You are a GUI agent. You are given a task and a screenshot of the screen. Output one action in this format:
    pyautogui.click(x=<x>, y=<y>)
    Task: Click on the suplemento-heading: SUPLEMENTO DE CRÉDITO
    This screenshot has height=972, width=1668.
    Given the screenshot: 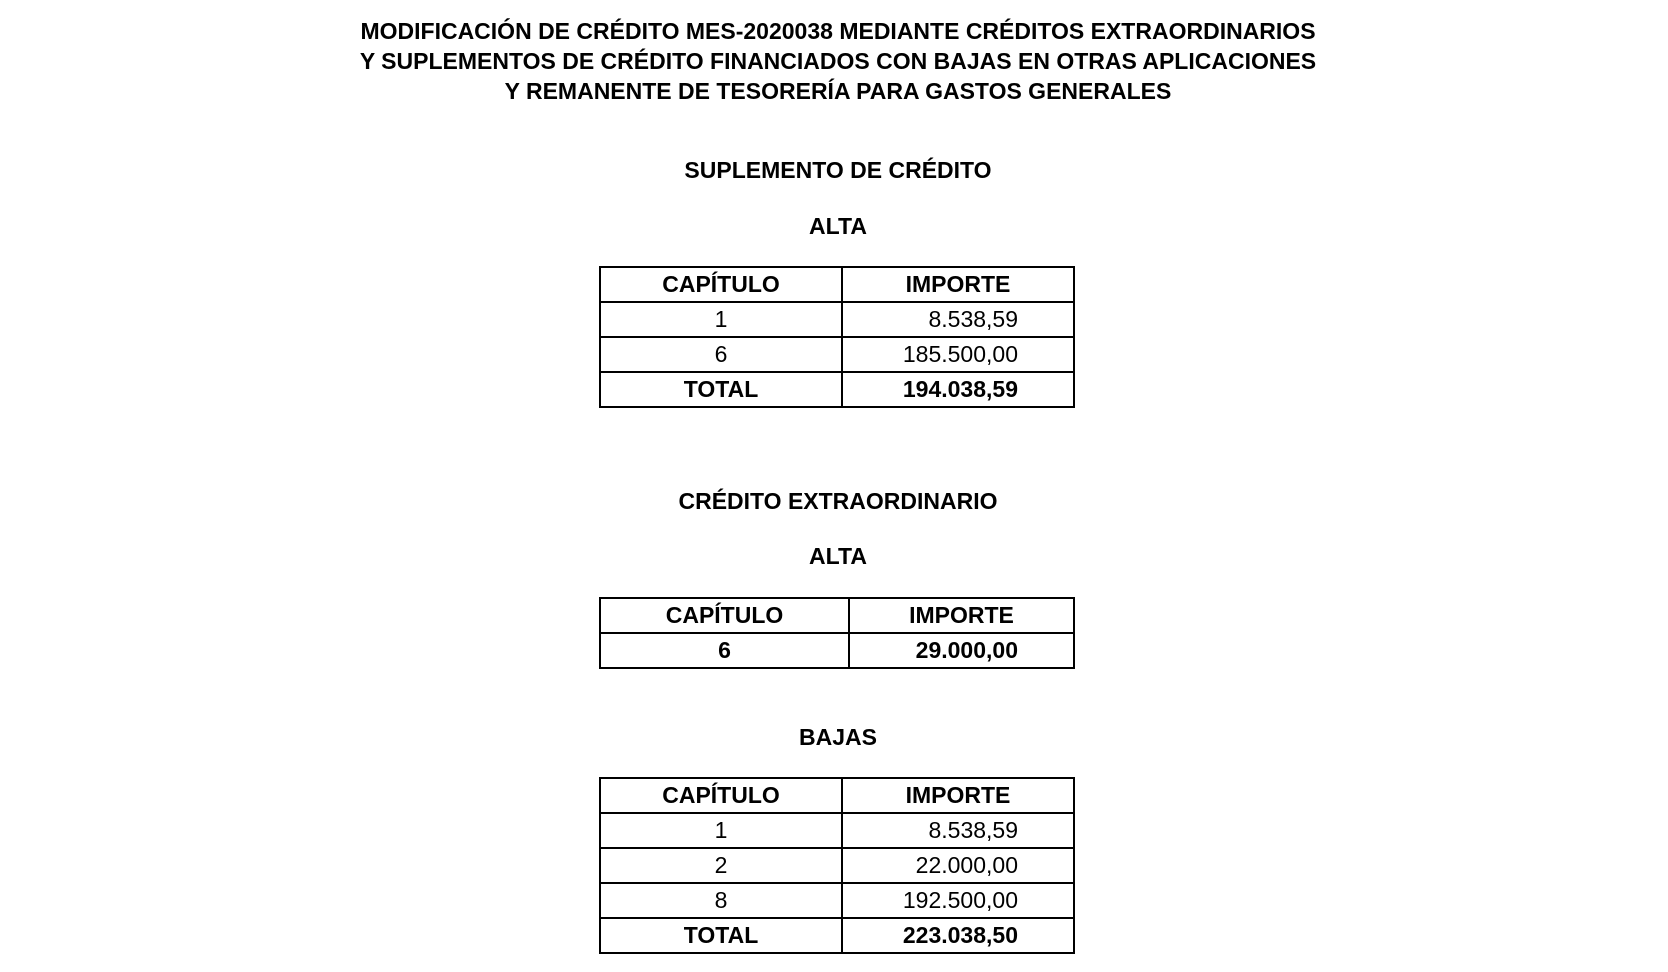 What is the action you would take?
    pyautogui.click(x=838, y=170)
    